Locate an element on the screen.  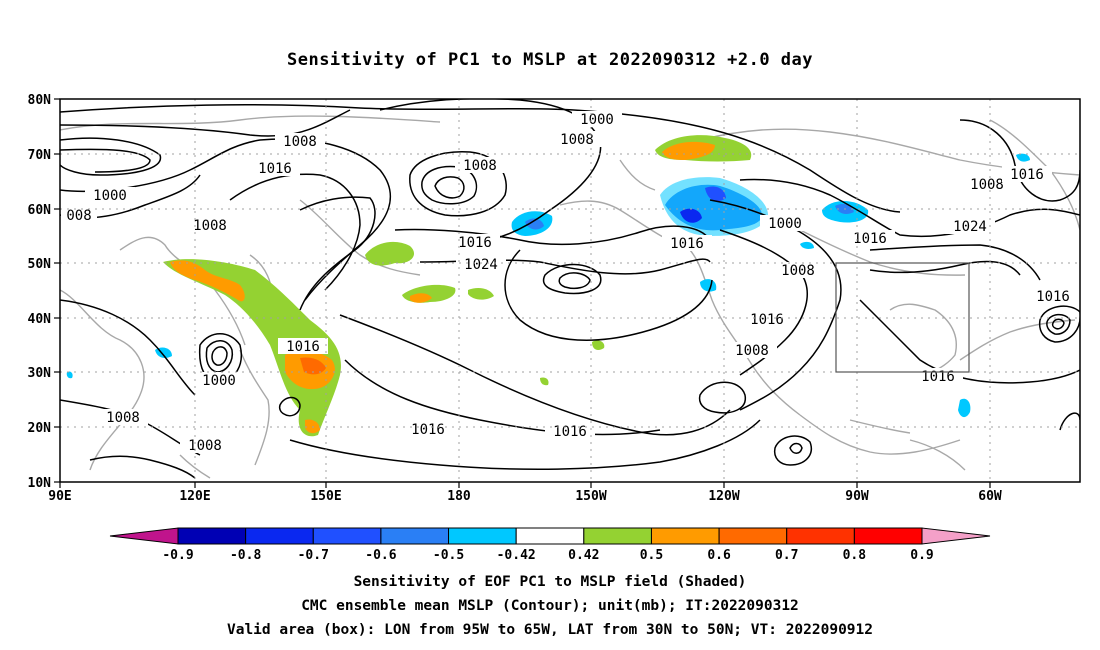
lat-label: 10N is located at coordinates (40, 483).